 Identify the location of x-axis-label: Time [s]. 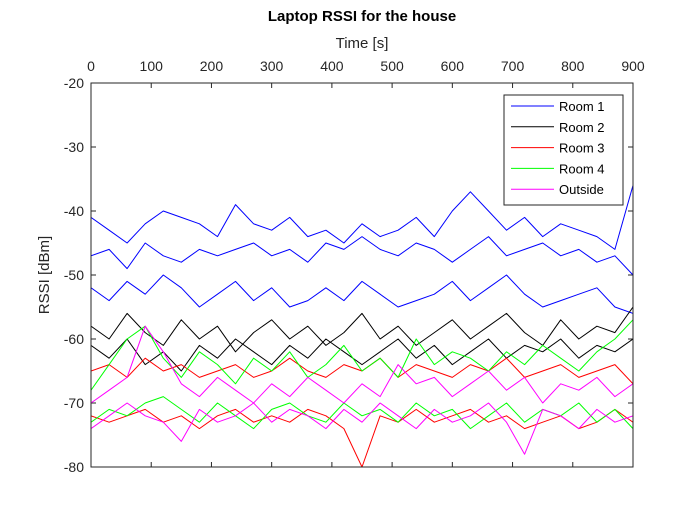
(362, 43).